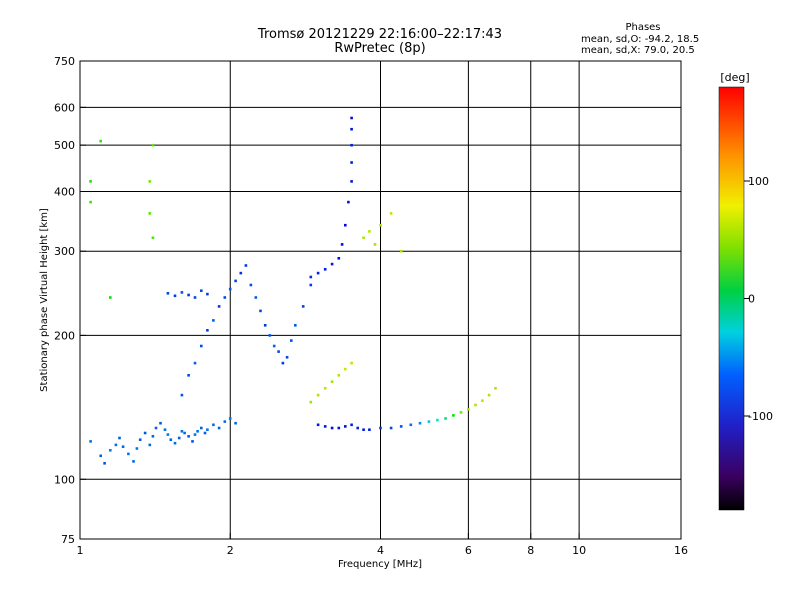  What do you see at coordinates (64, 479) in the screenshot?
I see `y-tick-label: 100` at bounding box center [64, 479].